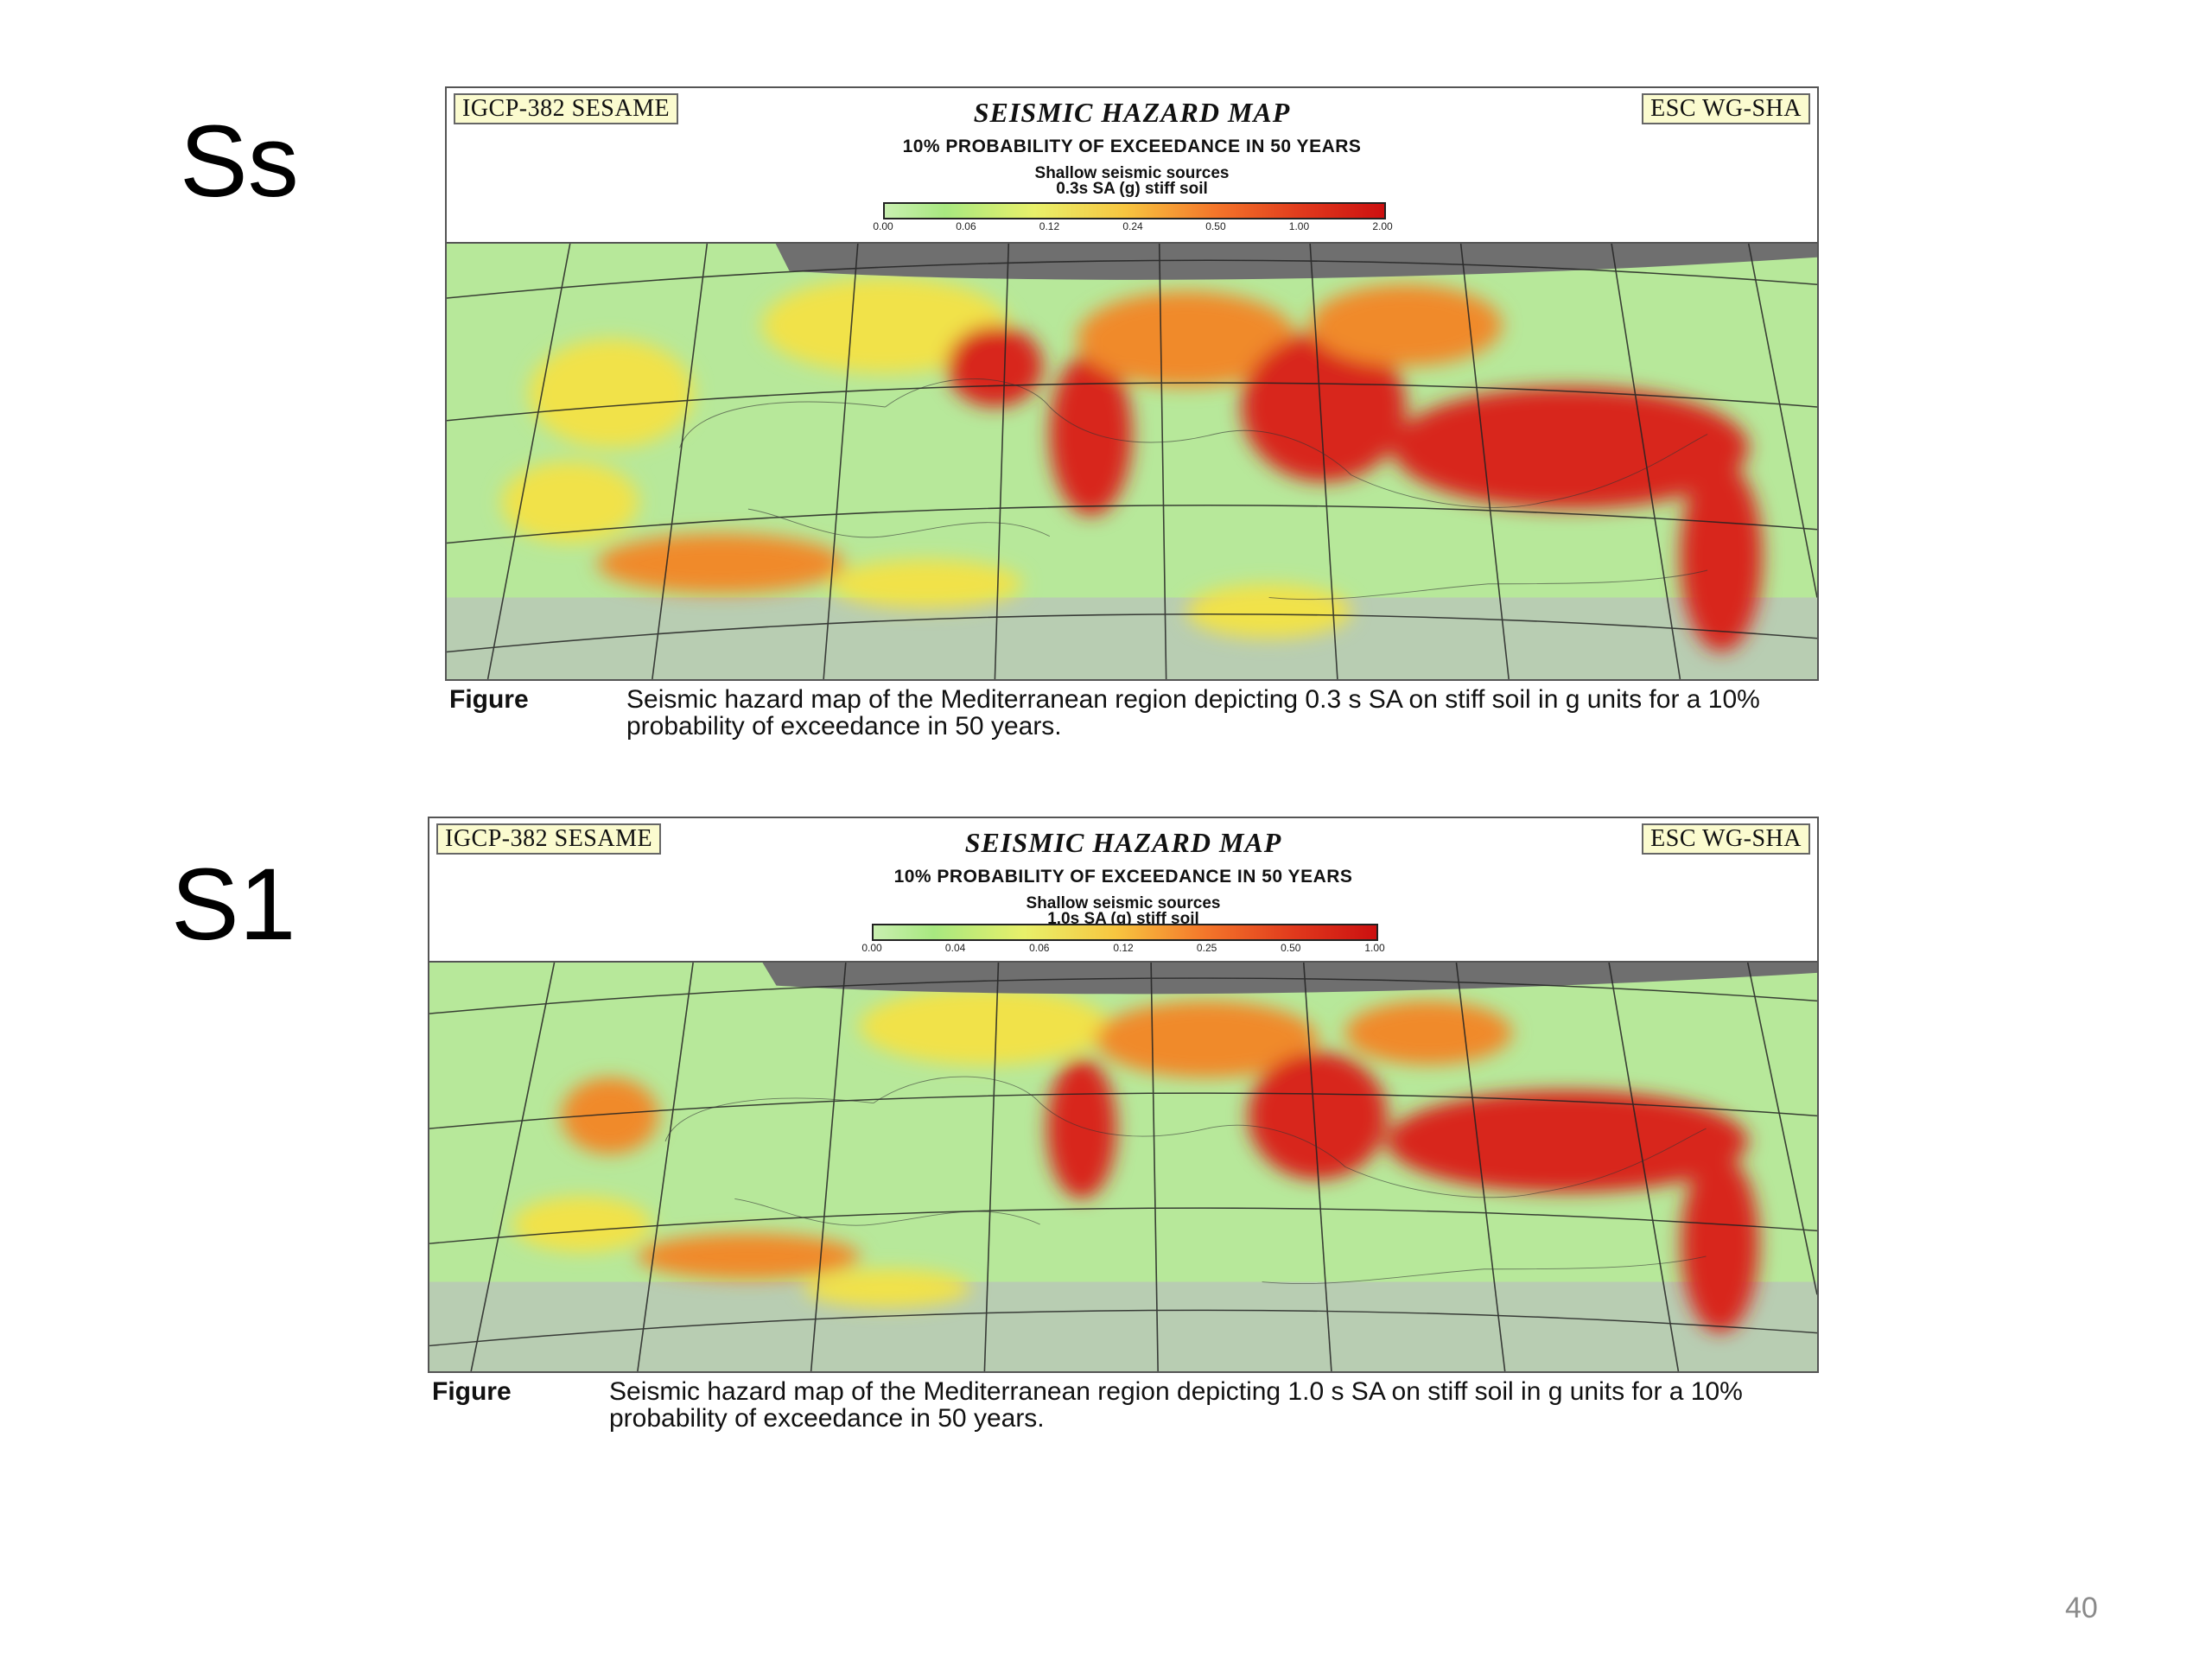  Describe the element at coordinates (1382, 226) in the screenshot. I see `scale-tick-label: 2.00` at that location.